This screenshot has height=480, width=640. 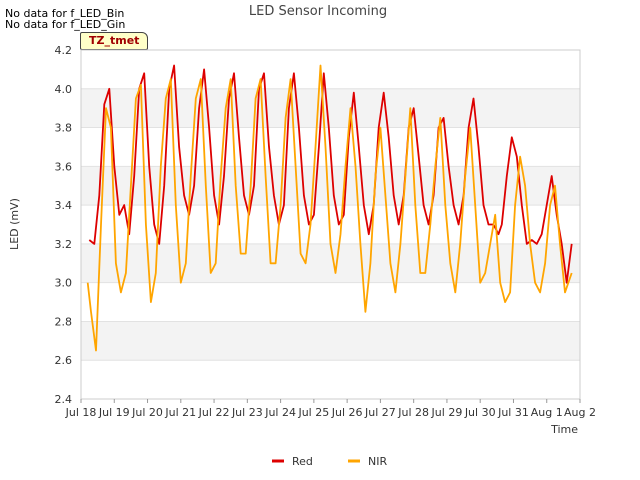 What do you see at coordinates (247, 412) in the screenshot?
I see `x-tick-label: Jul 23` at bounding box center [247, 412].